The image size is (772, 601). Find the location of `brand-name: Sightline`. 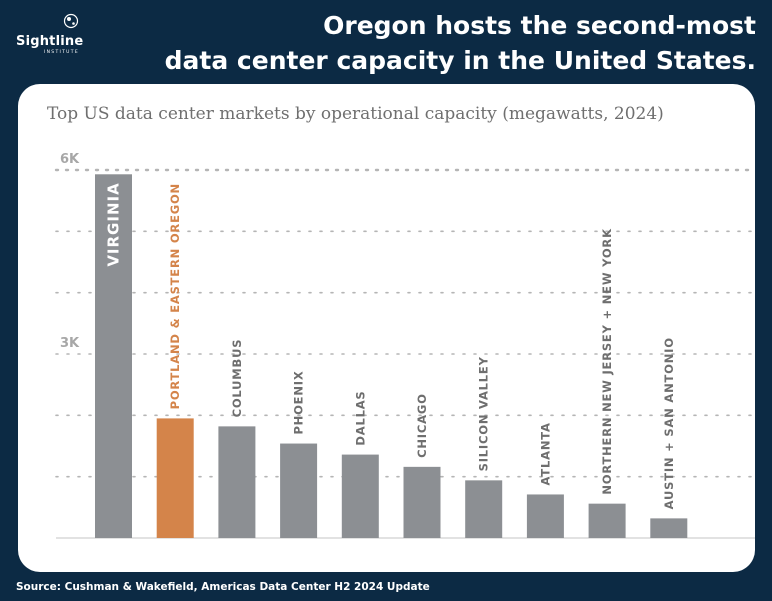

brand-name: Sightline is located at coordinates (50, 41).